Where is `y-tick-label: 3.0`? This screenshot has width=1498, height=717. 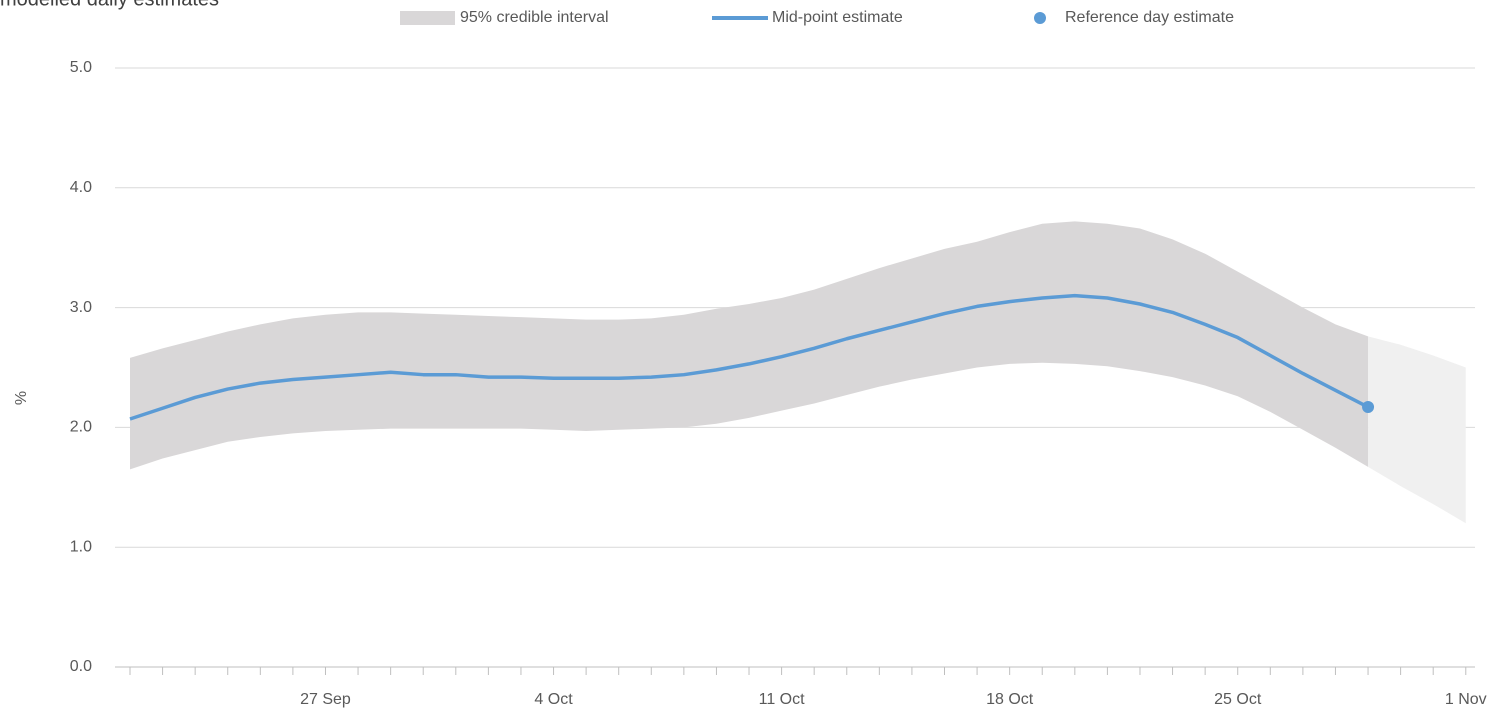
y-tick-label: 3.0 is located at coordinates (81, 307).